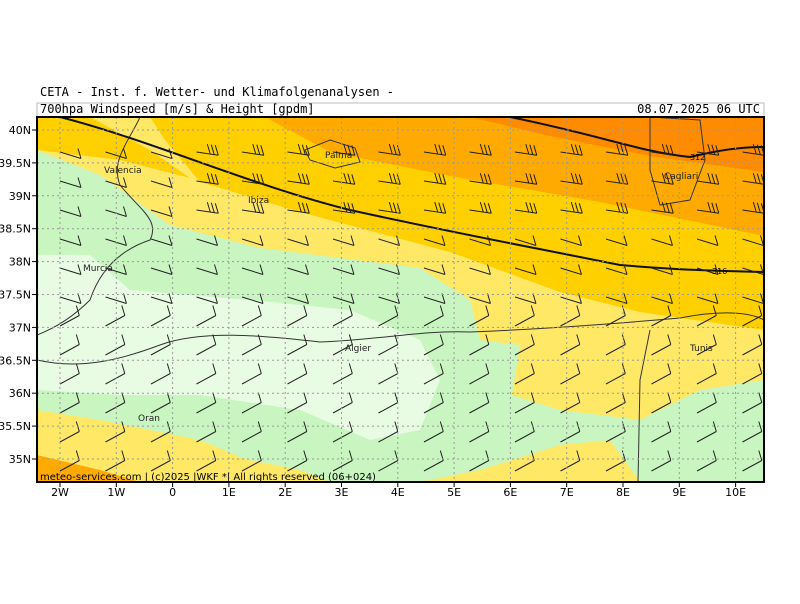 The height and width of the screenshot is (604, 800). Describe the element at coordinates (98, 269) in the screenshot. I see `place-label: Murcia` at that location.